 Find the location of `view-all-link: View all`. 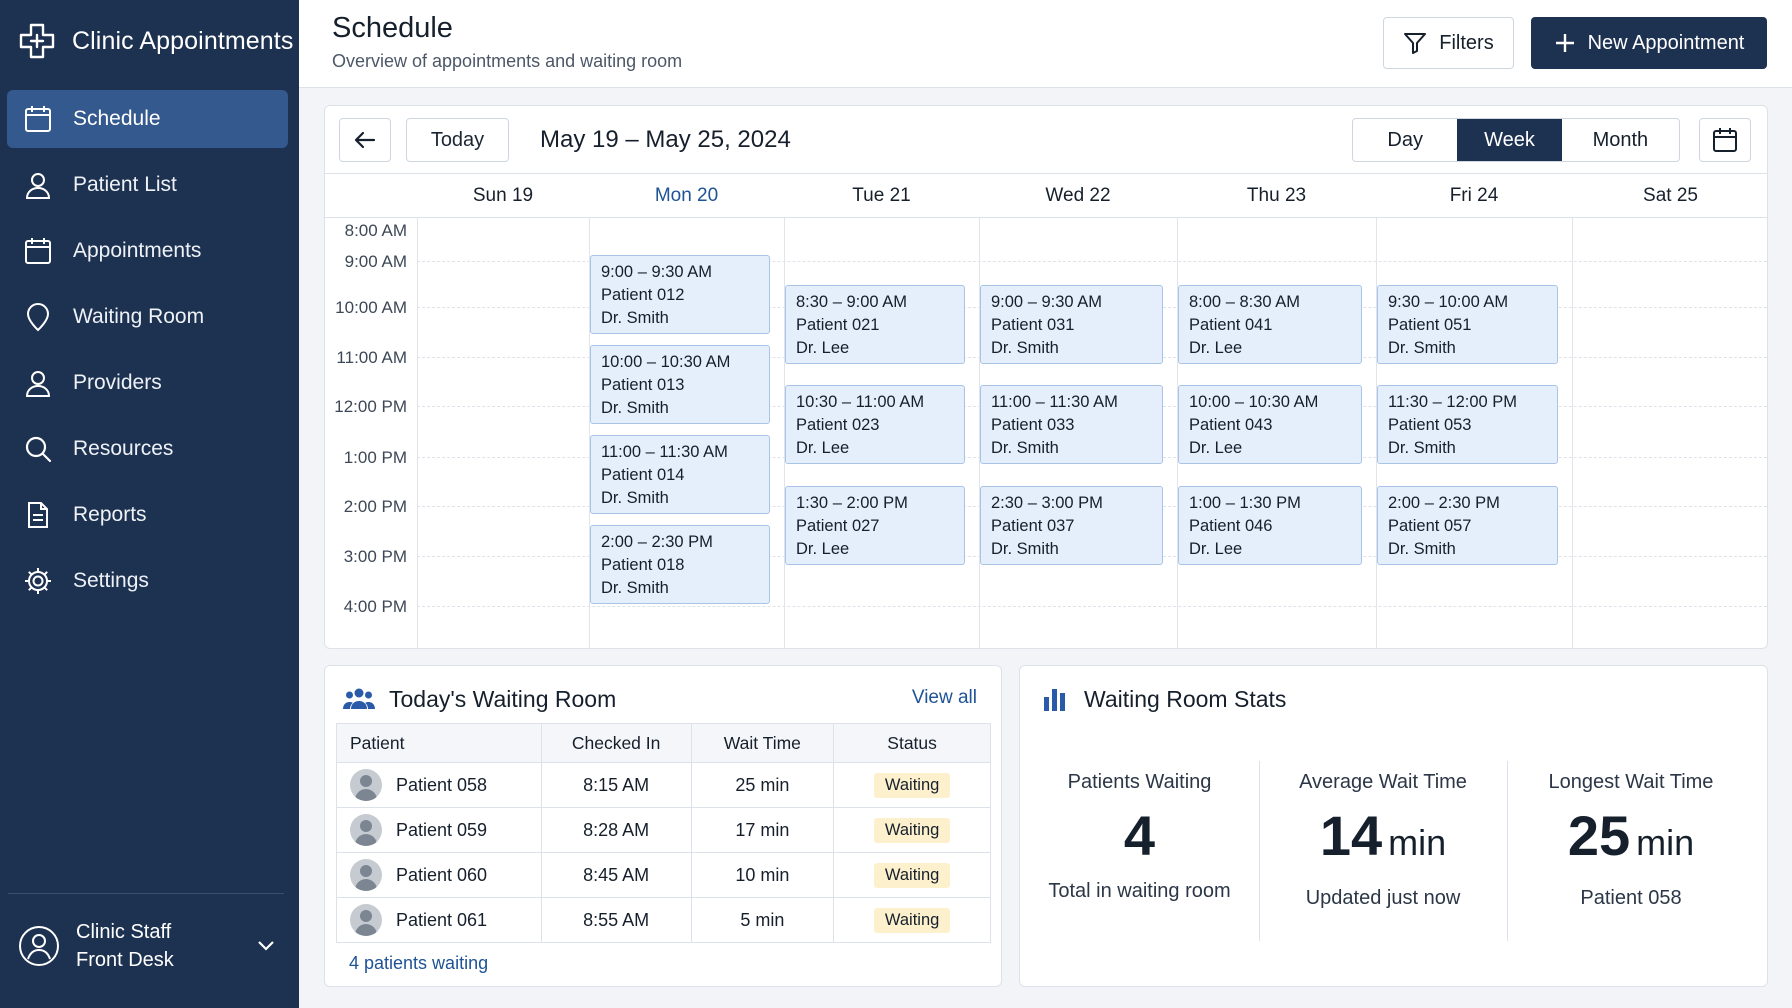

view-all-link: View all is located at coordinates (944, 697).